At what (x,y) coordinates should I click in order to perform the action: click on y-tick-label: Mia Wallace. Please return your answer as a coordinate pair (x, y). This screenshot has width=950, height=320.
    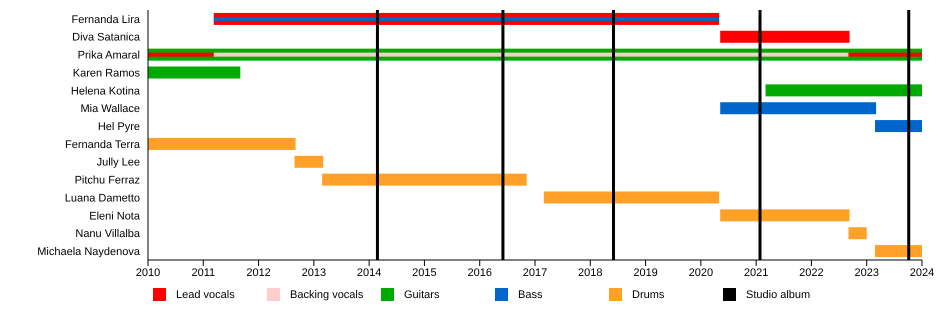
    Looking at the image, I should click on (110, 109).